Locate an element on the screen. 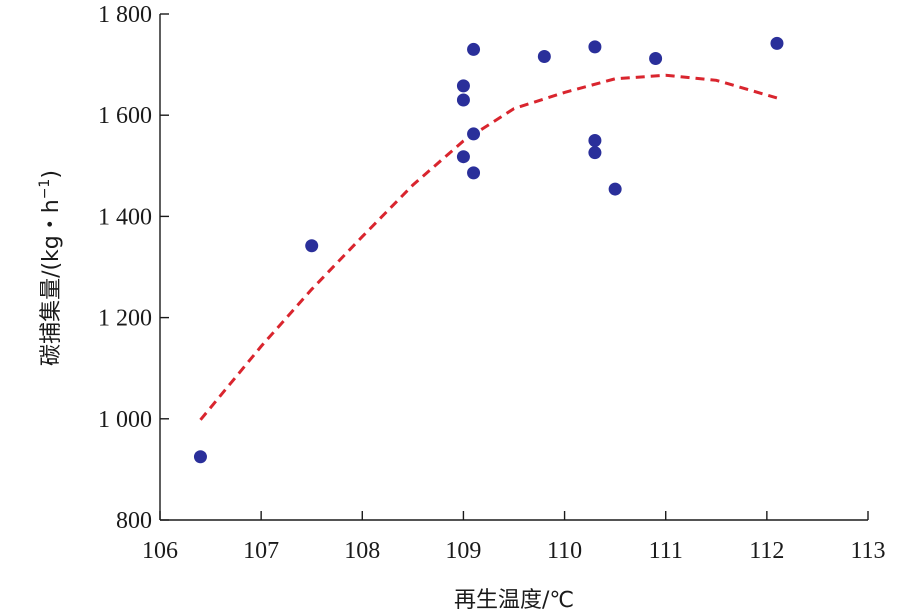  x-tick-label: 111 is located at coordinates (666, 551).